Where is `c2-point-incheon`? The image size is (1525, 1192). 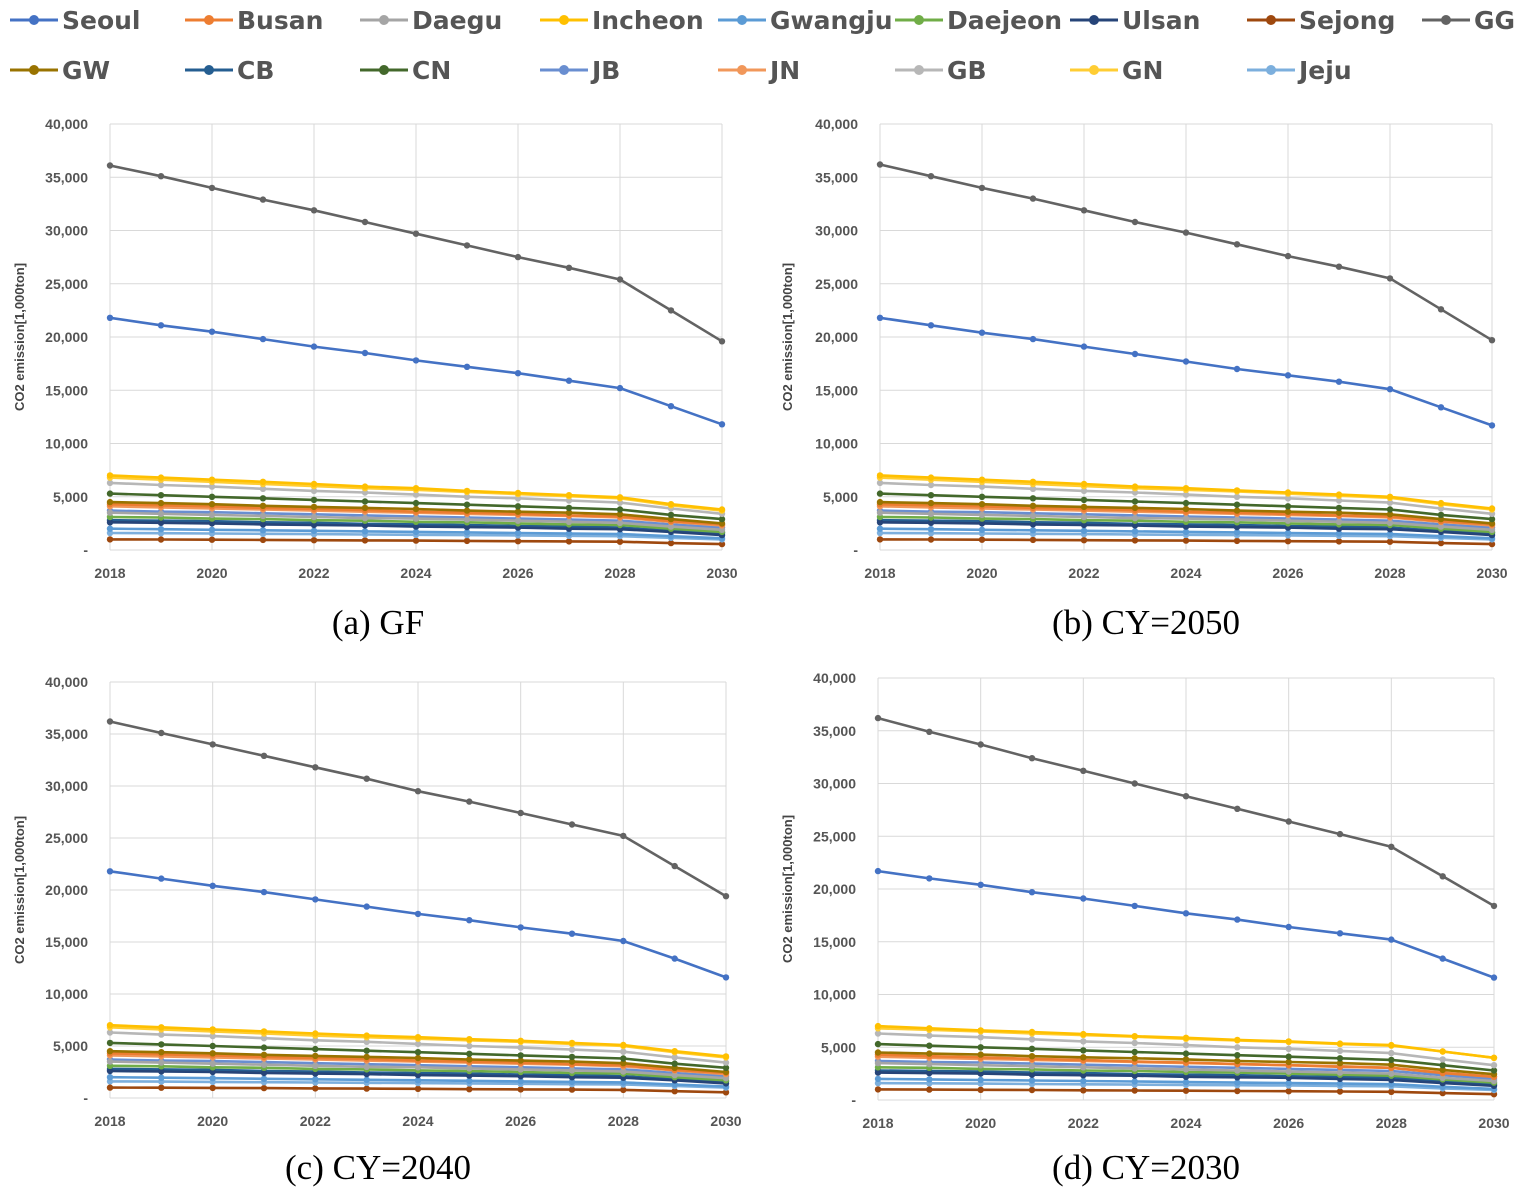 c2-point-incheon is located at coordinates (212, 1029).